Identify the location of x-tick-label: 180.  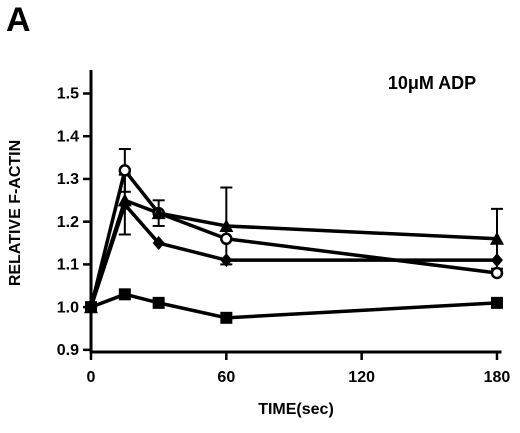
(497, 377).